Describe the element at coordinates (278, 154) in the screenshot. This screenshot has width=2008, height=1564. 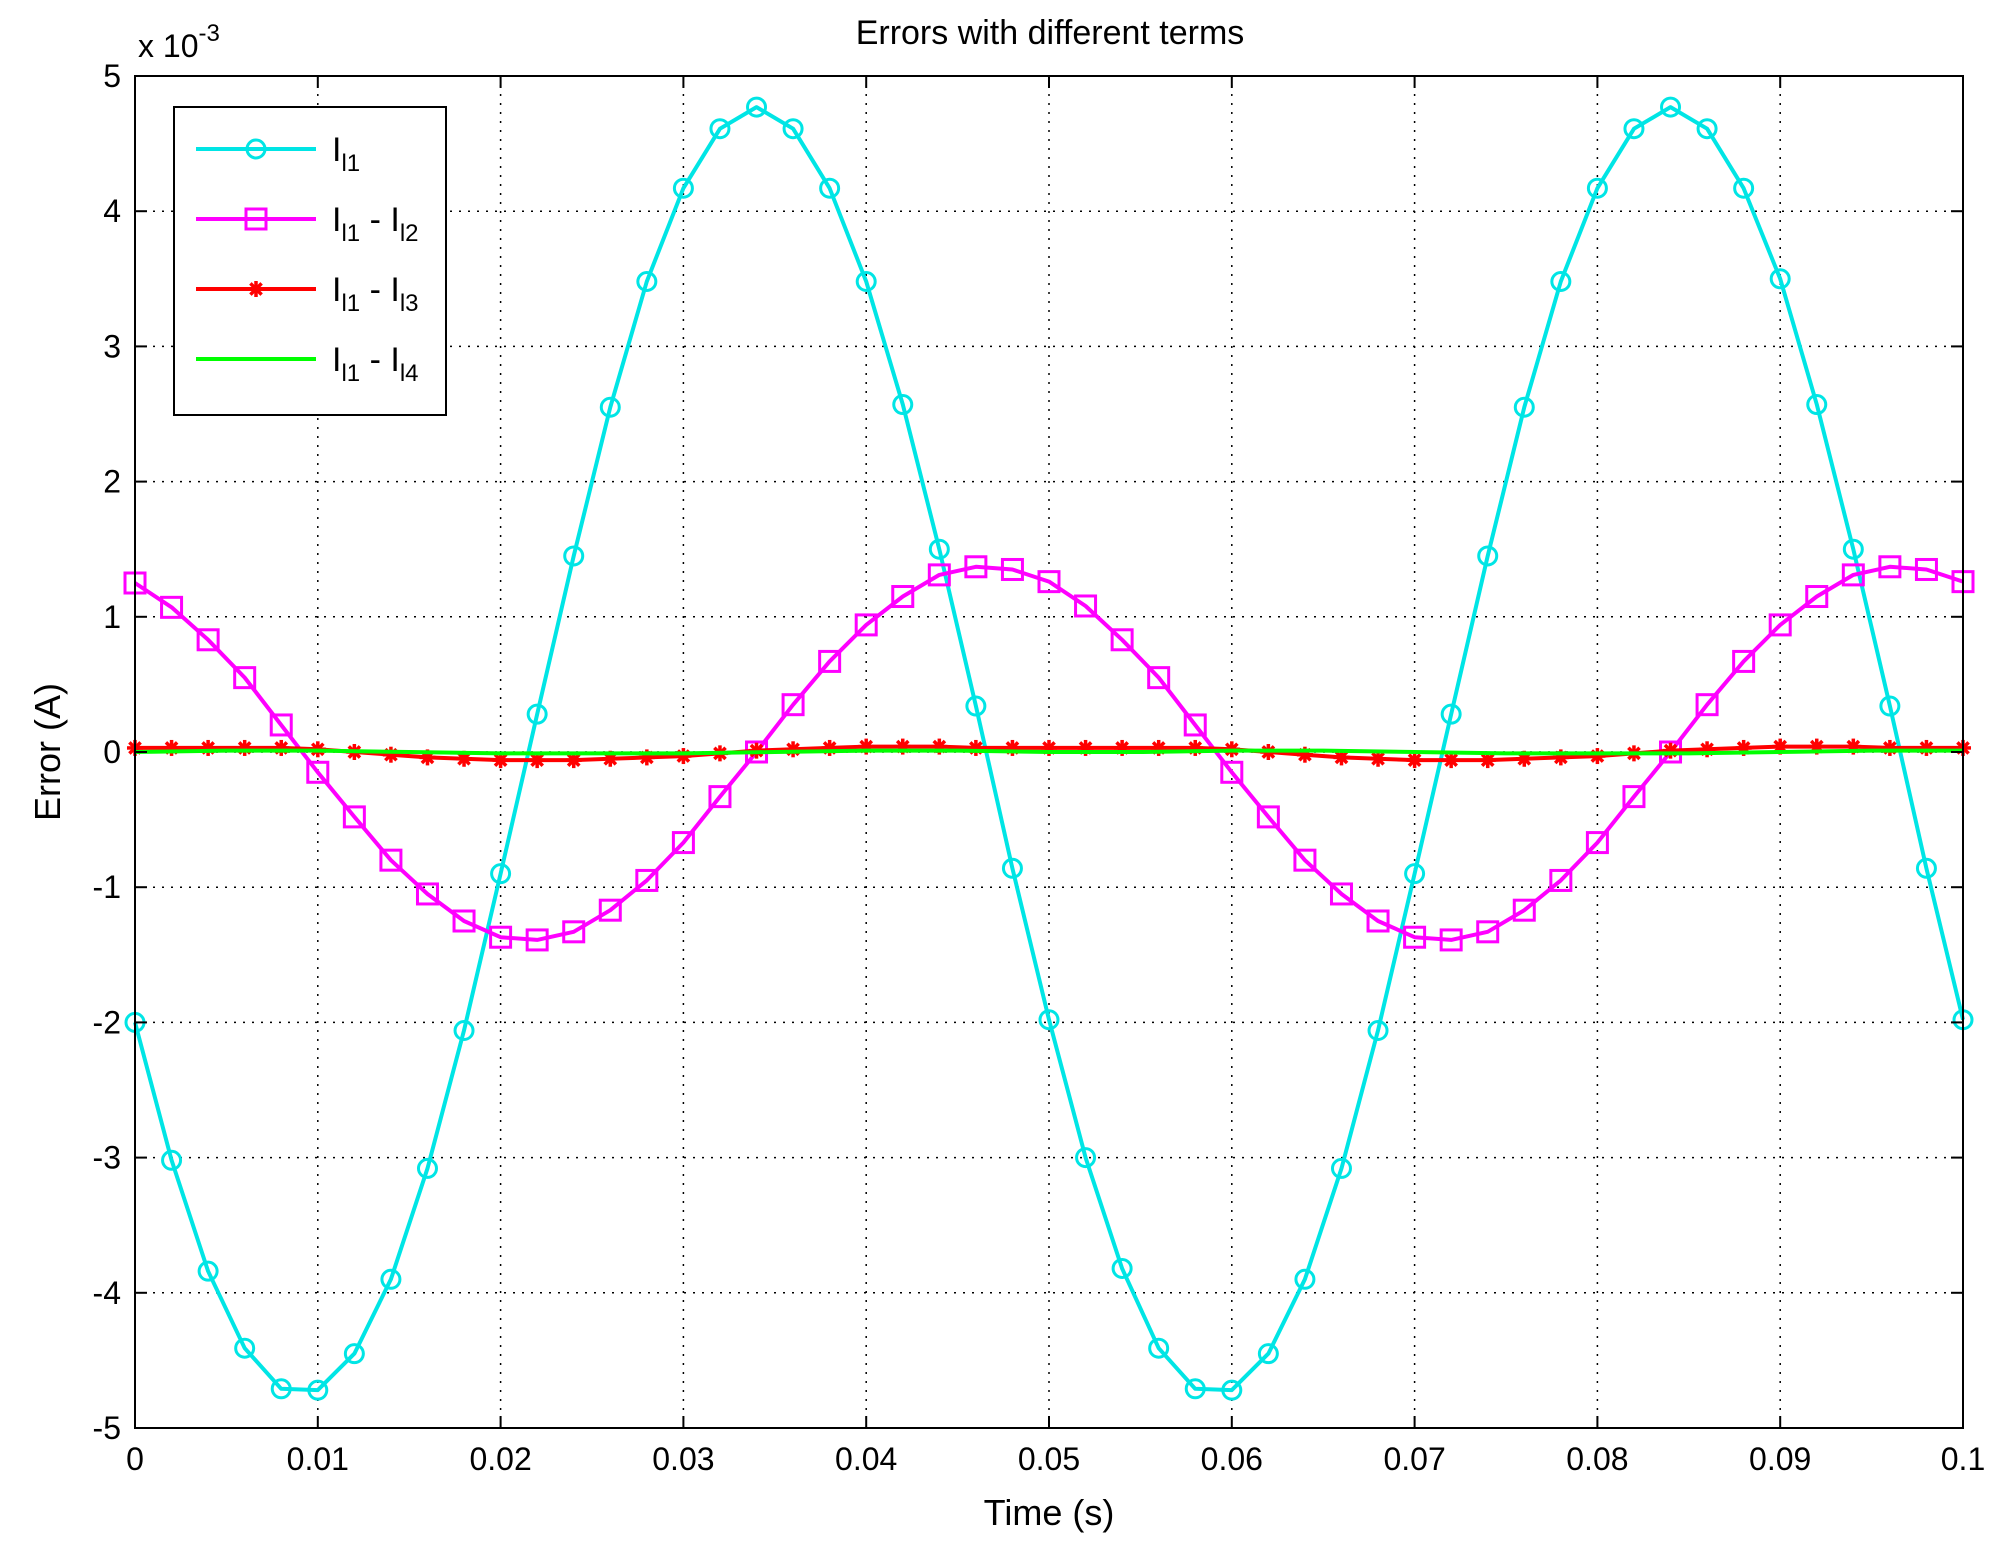
I see `legend-entry: Il1` at that location.